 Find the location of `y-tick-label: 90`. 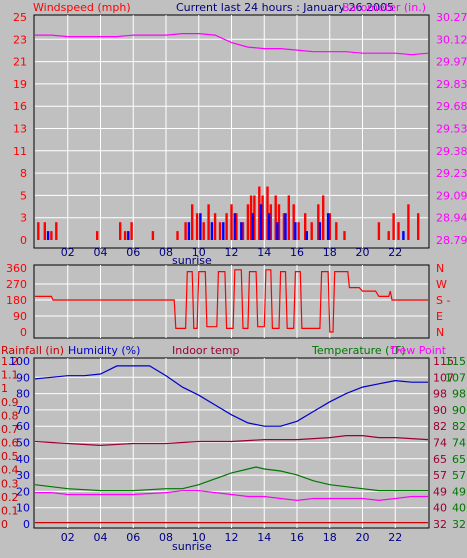

y-tick-label: 90 is located at coordinates (20, 316).